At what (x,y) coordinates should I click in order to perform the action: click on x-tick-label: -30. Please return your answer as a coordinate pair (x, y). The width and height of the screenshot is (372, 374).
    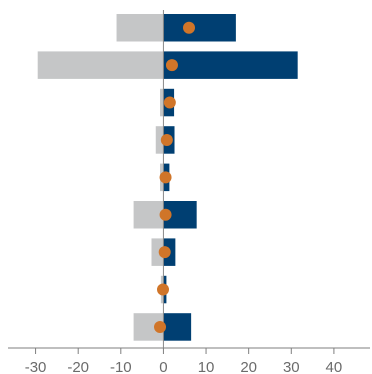
    Looking at the image, I should click on (36, 366).